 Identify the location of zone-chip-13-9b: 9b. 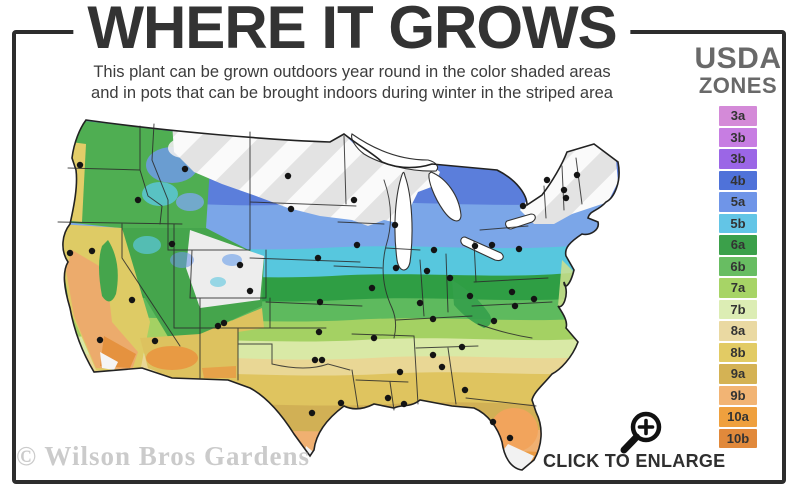
(738, 395).